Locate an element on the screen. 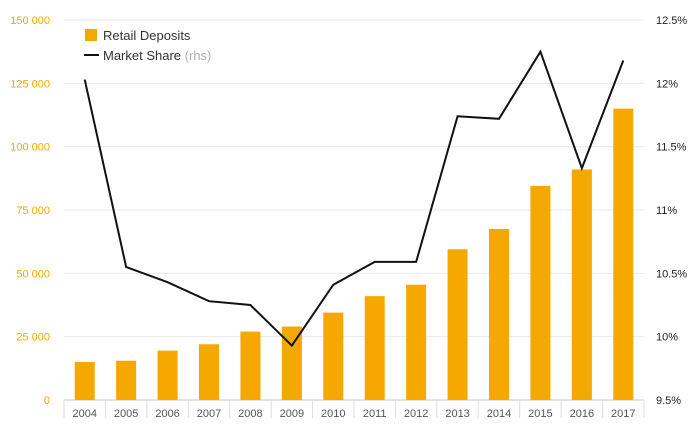  x-tick-label: 2009 is located at coordinates (292, 414).